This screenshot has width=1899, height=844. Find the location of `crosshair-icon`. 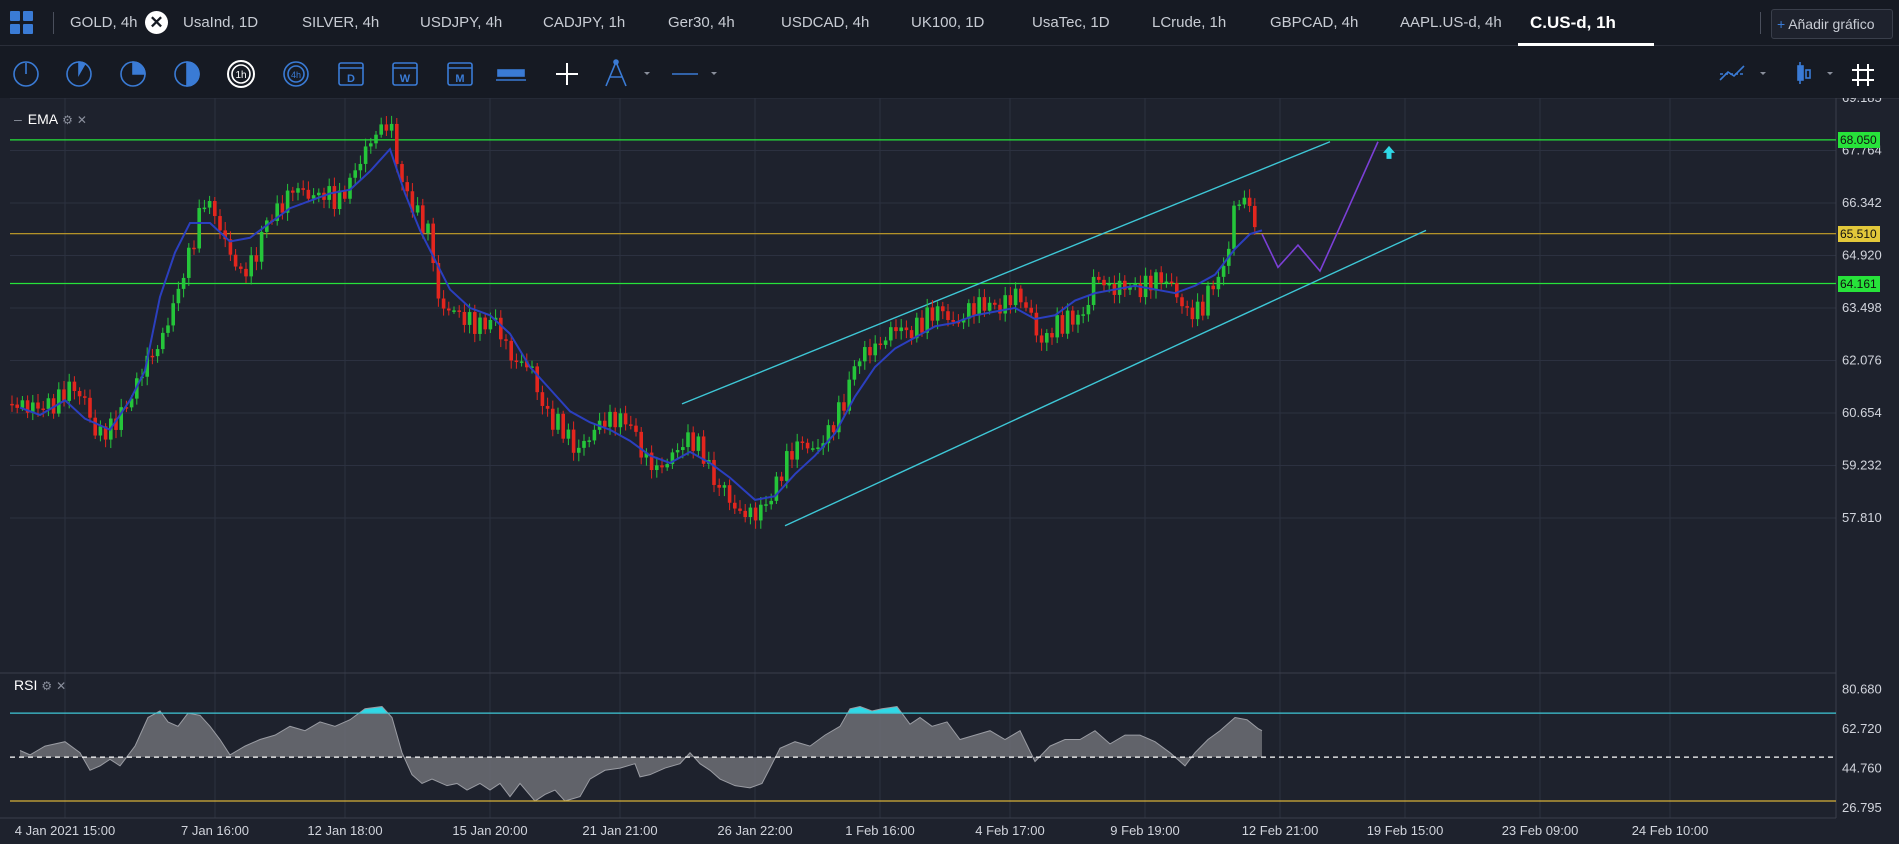

crosshair-icon is located at coordinates (567, 74).